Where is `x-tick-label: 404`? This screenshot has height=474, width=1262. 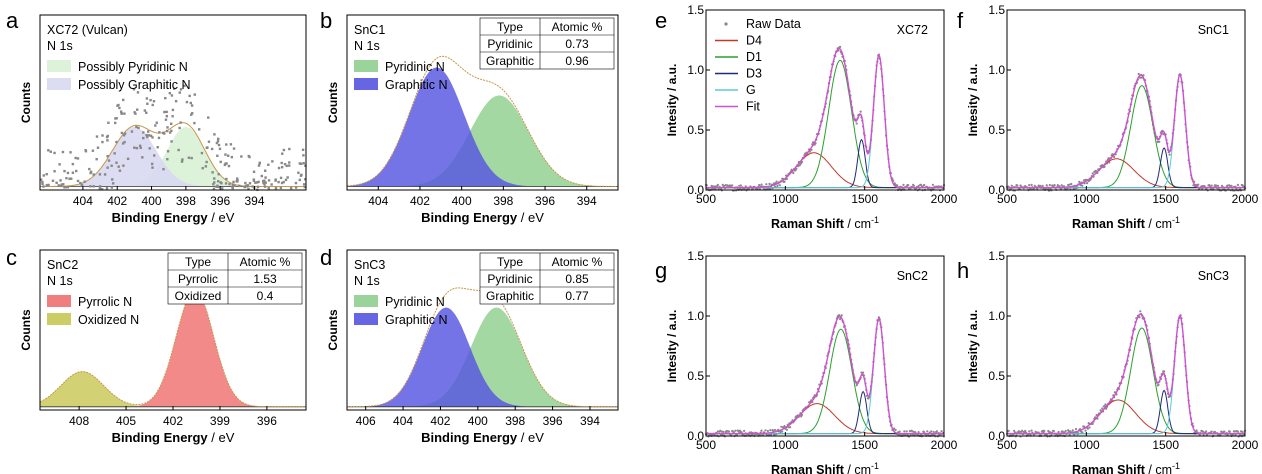 x-tick-label: 404 is located at coordinates (378, 201).